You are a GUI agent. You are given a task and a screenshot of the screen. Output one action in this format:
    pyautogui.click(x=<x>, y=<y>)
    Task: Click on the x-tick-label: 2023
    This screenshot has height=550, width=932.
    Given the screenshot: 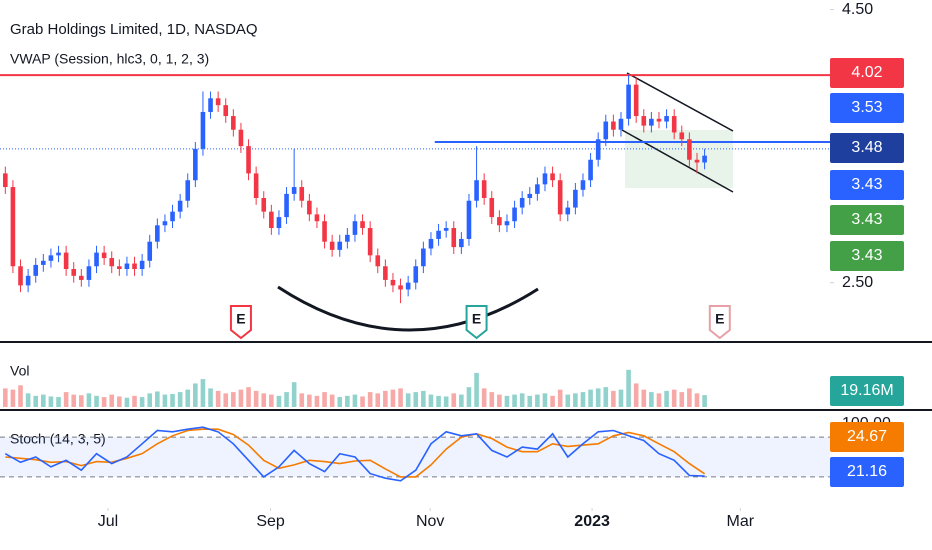 What is the action you would take?
    pyautogui.click(x=592, y=521)
    